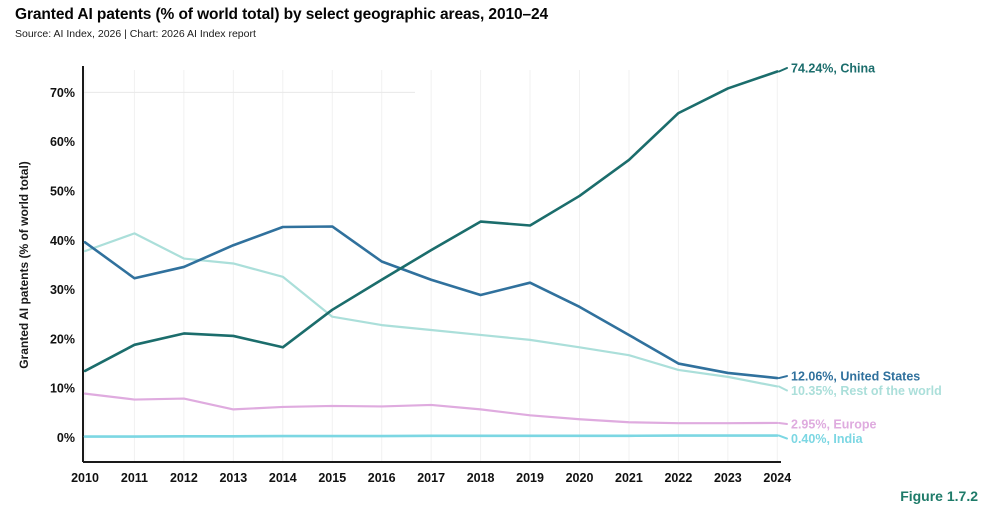 The height and width of the screenshot is (517, 1000). Describe the element at coordinates (783, 423) in the screenshot. I see `label-connector-europe` at that location.